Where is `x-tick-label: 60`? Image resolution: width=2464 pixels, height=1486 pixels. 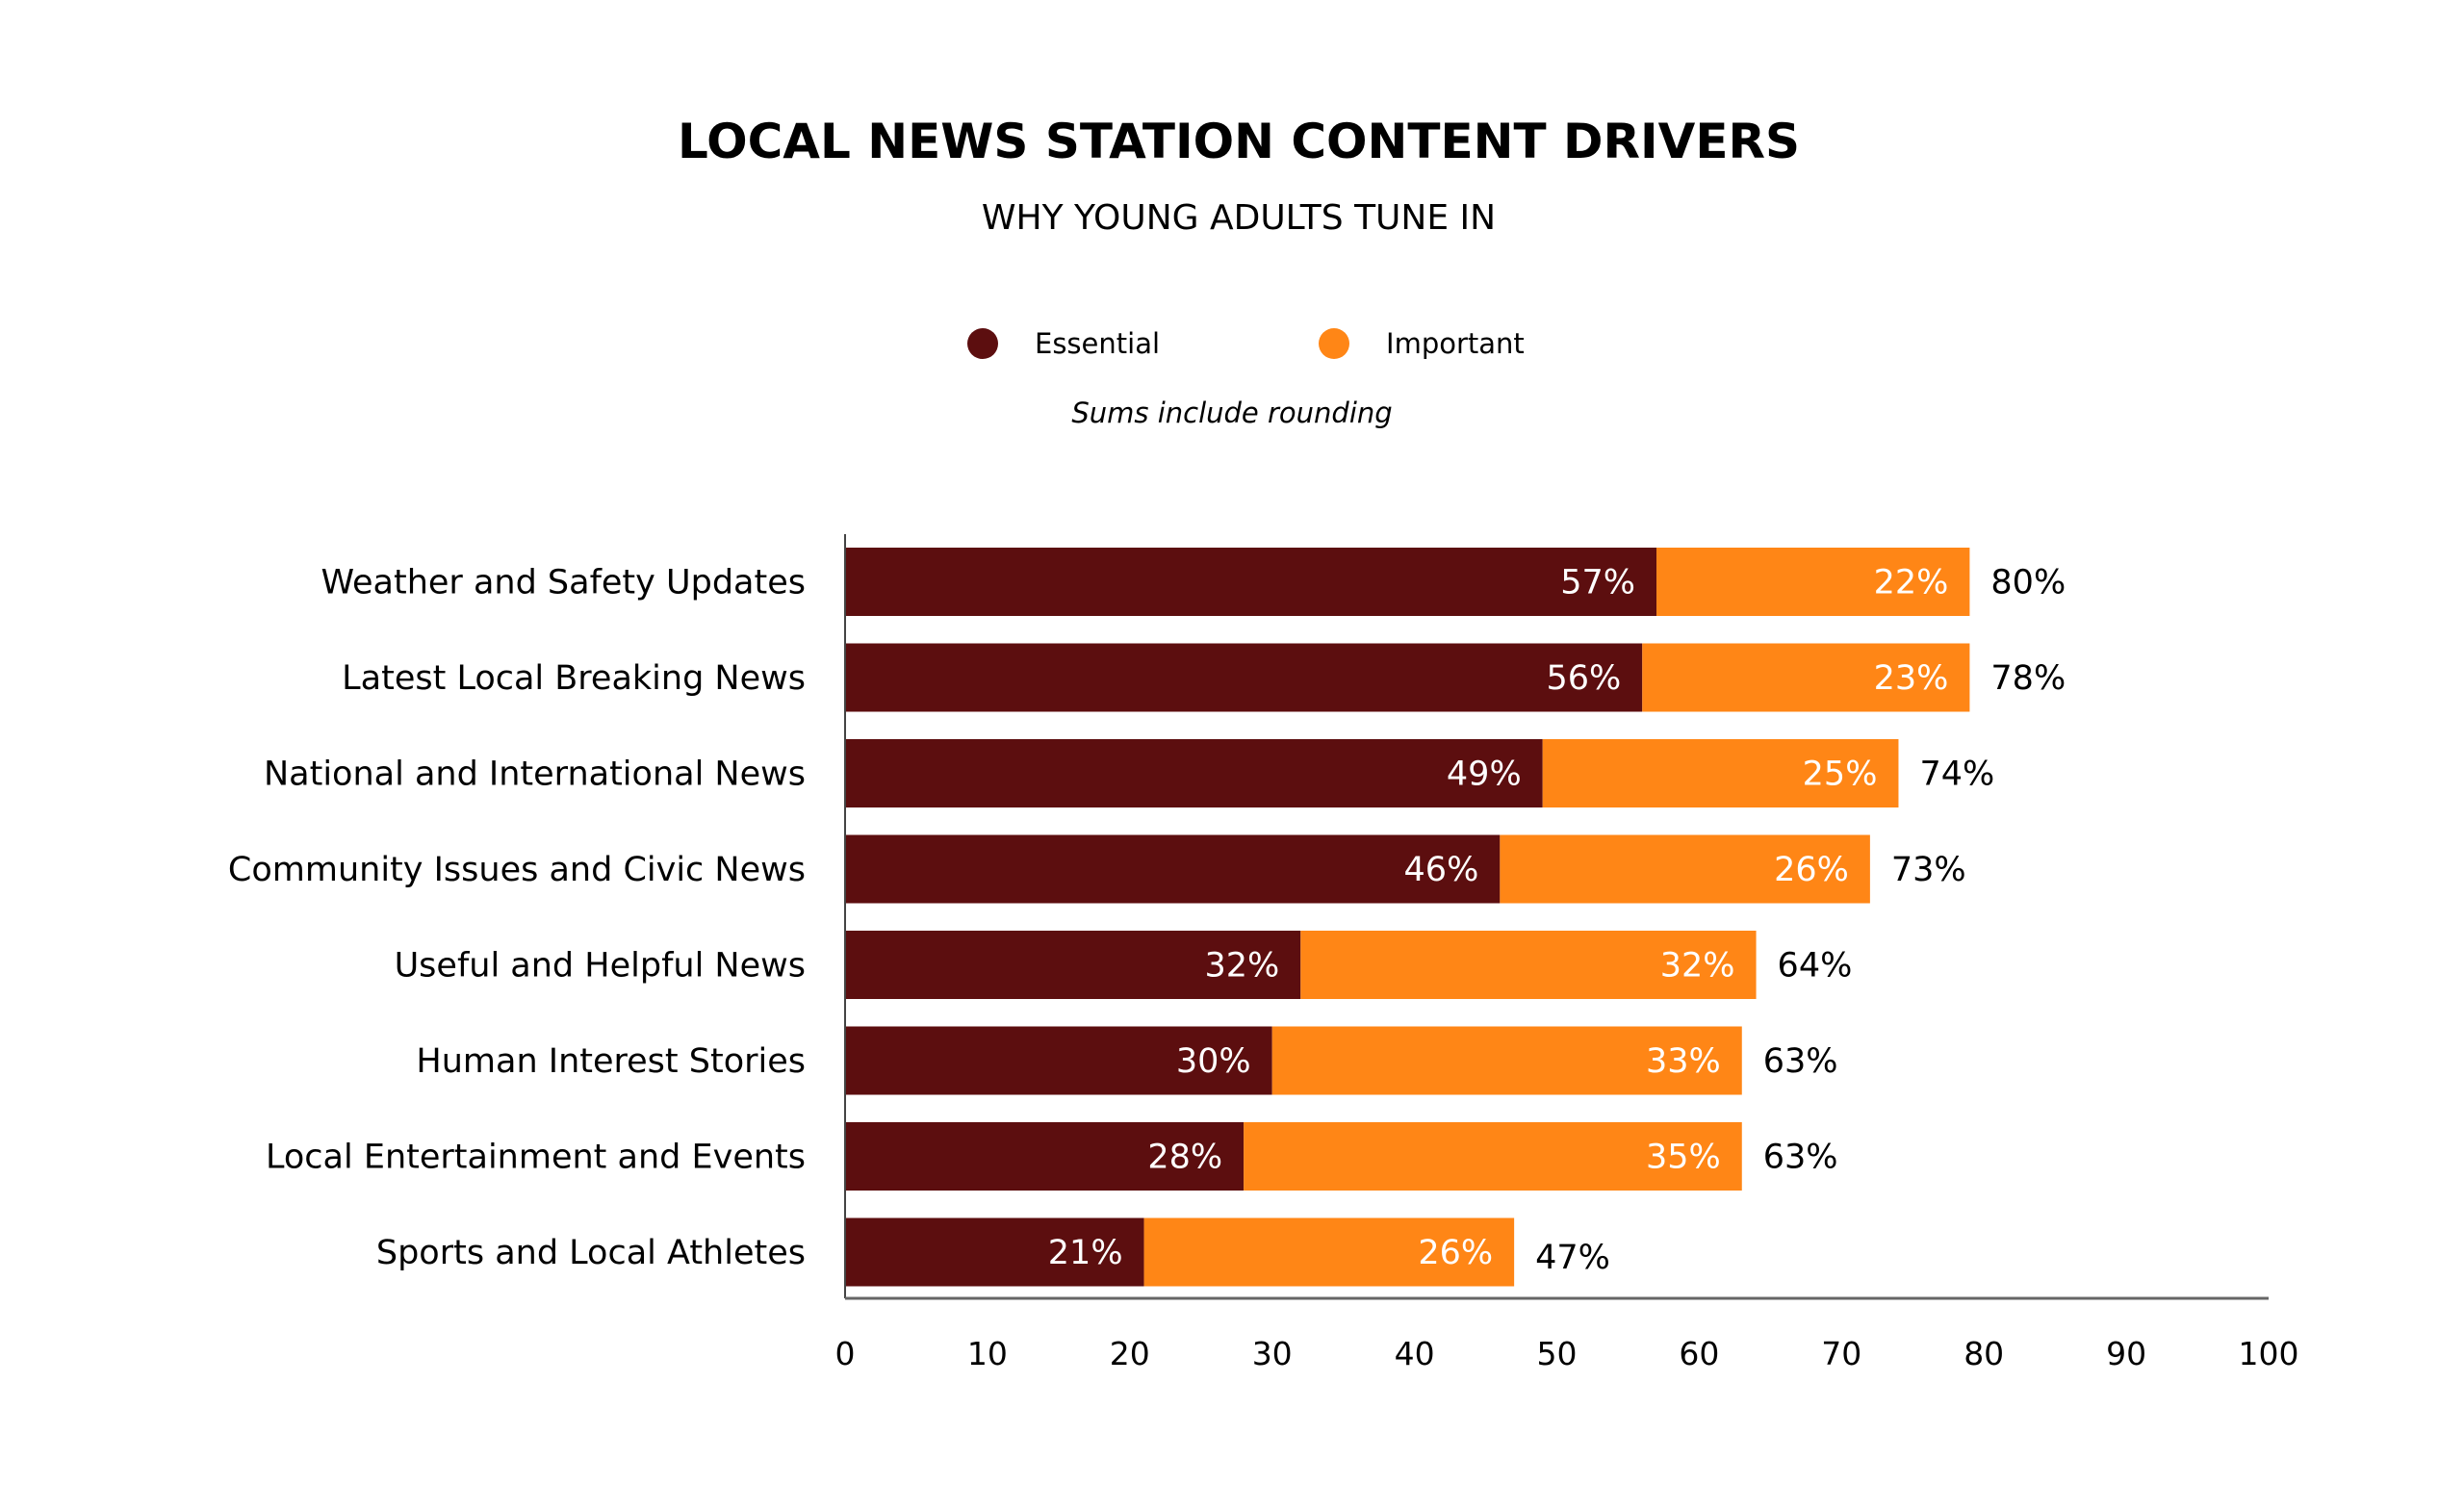
x-tick-label: 60 is located at coordinates (1699, 1353).